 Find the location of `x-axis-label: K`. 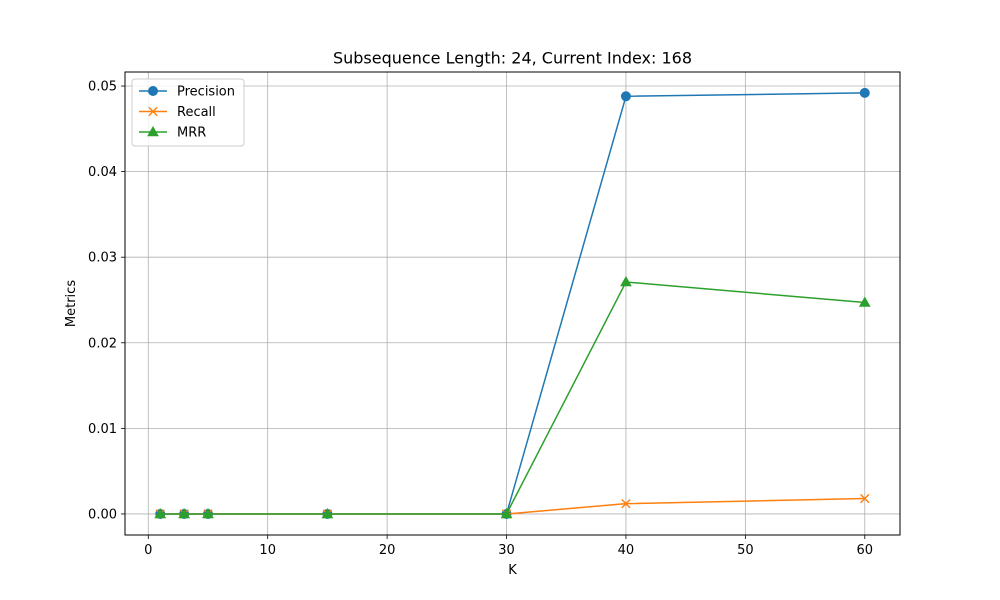

x-axis-label: K is located at coordinates (512, 570).